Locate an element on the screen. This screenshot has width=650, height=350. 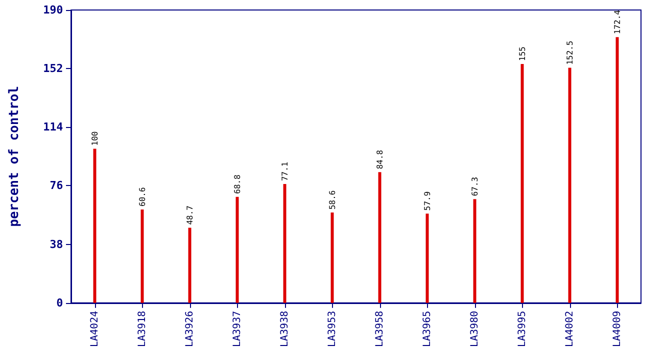
data-label: 48.7 is located at coordinates (189, 215).